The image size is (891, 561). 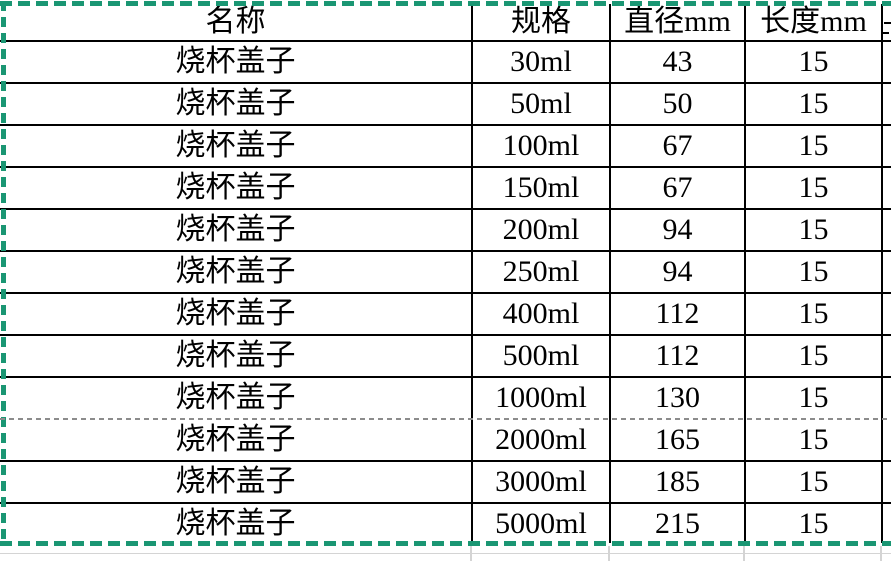 I want to click on table-row: 烧杯盖子 5000ml 215 15, so click(x=445, y=523).